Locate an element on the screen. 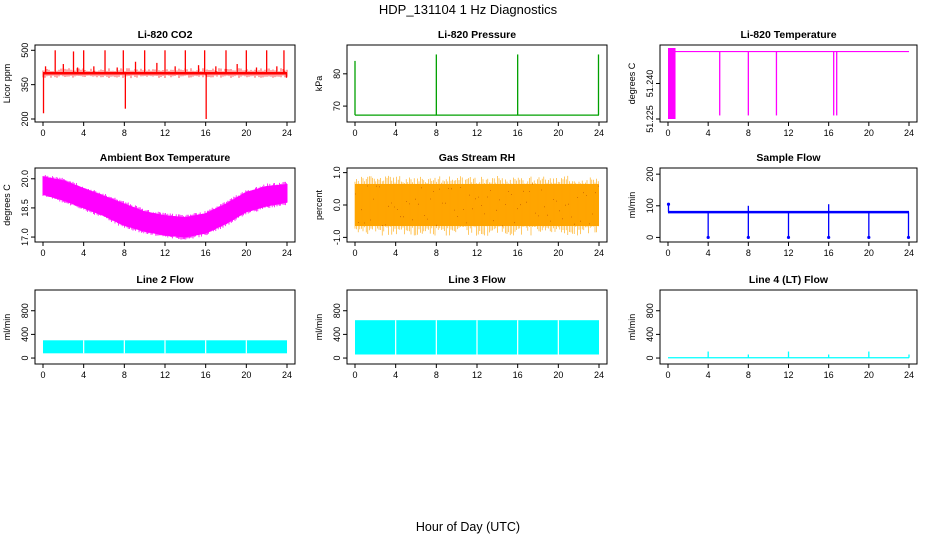 The image size is (936, 540). y-axis-label: kPa is located at coordinates (319, 84).